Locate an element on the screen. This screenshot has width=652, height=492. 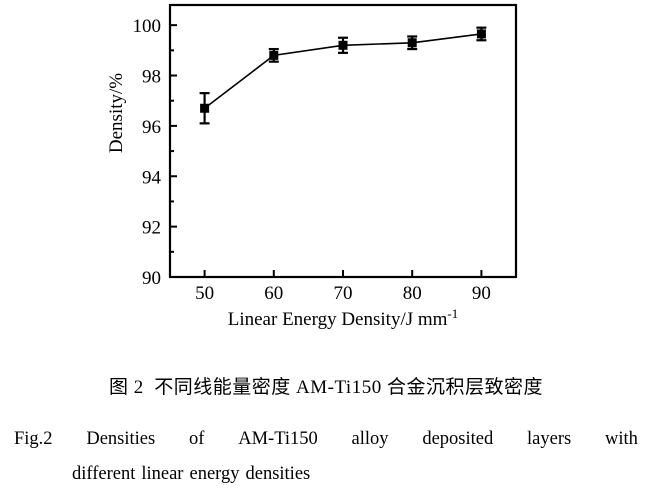
caption-word: different is located at coordinates (104, 473).